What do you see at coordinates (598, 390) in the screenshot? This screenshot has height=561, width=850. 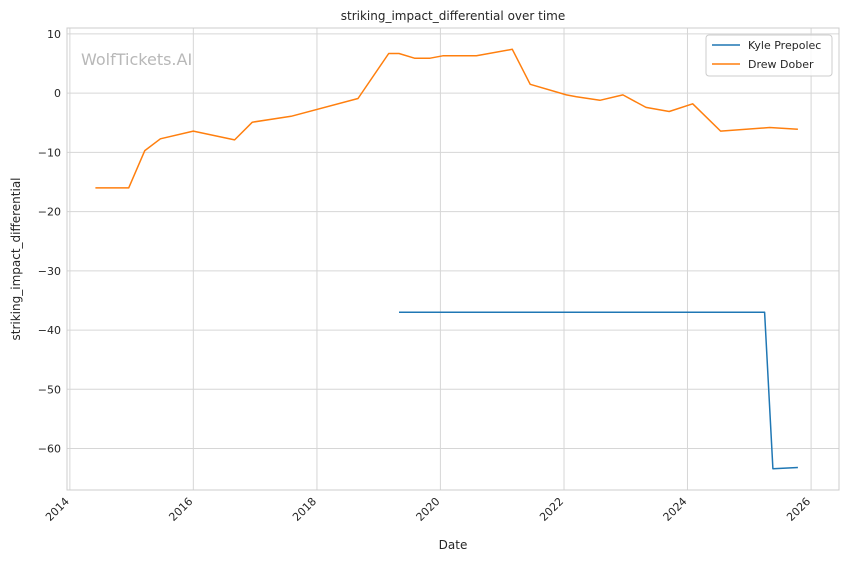 I see `series-line-kyle-prepolec` at bounding box center [598, 390].